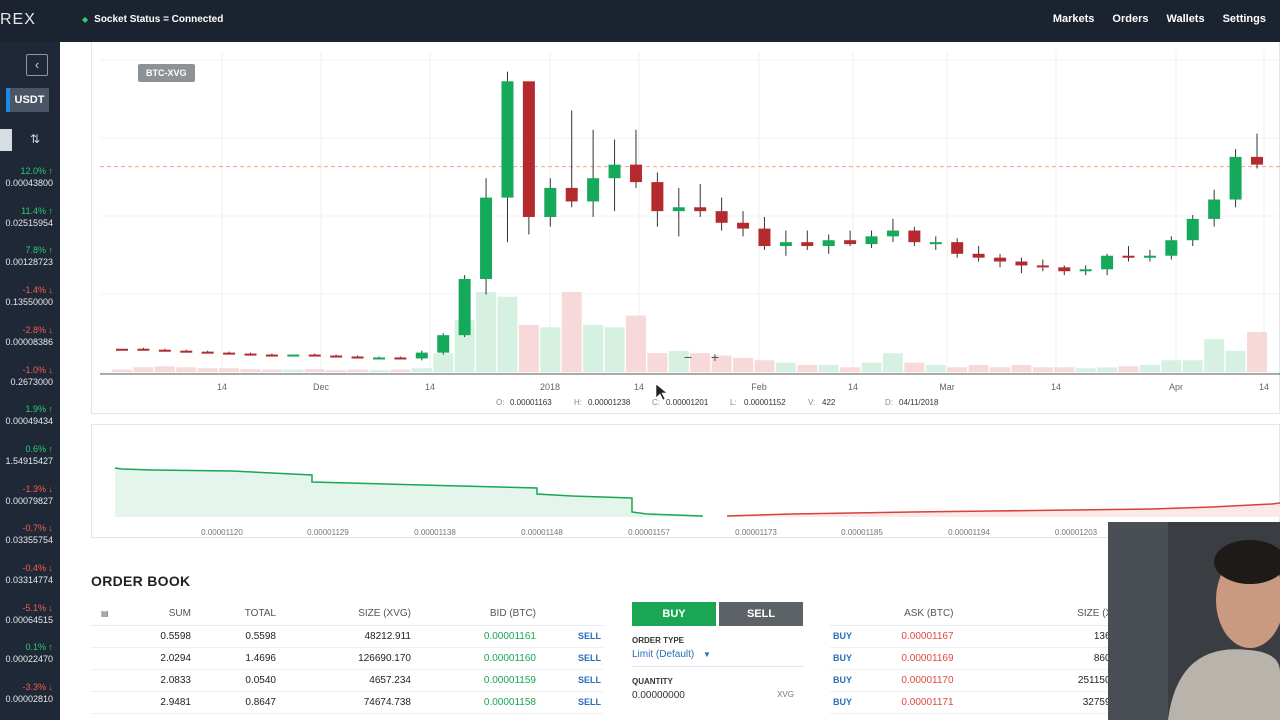 Image resolution: width=1280 pixels, height=720 pixels. Describe the element at coordinates (39, 409) in the screenshot. I see `market-change: 1.9% ↑` at that location.